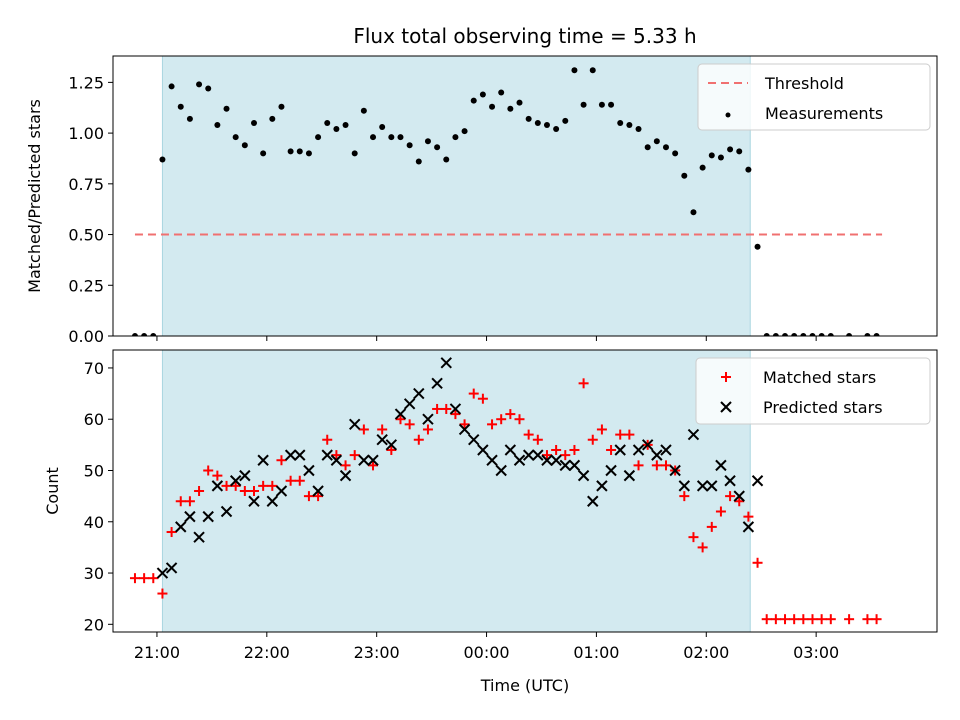 This screenshot has height=720, width=960. I want to click on y-tick-label: 40, so click(94, 522).